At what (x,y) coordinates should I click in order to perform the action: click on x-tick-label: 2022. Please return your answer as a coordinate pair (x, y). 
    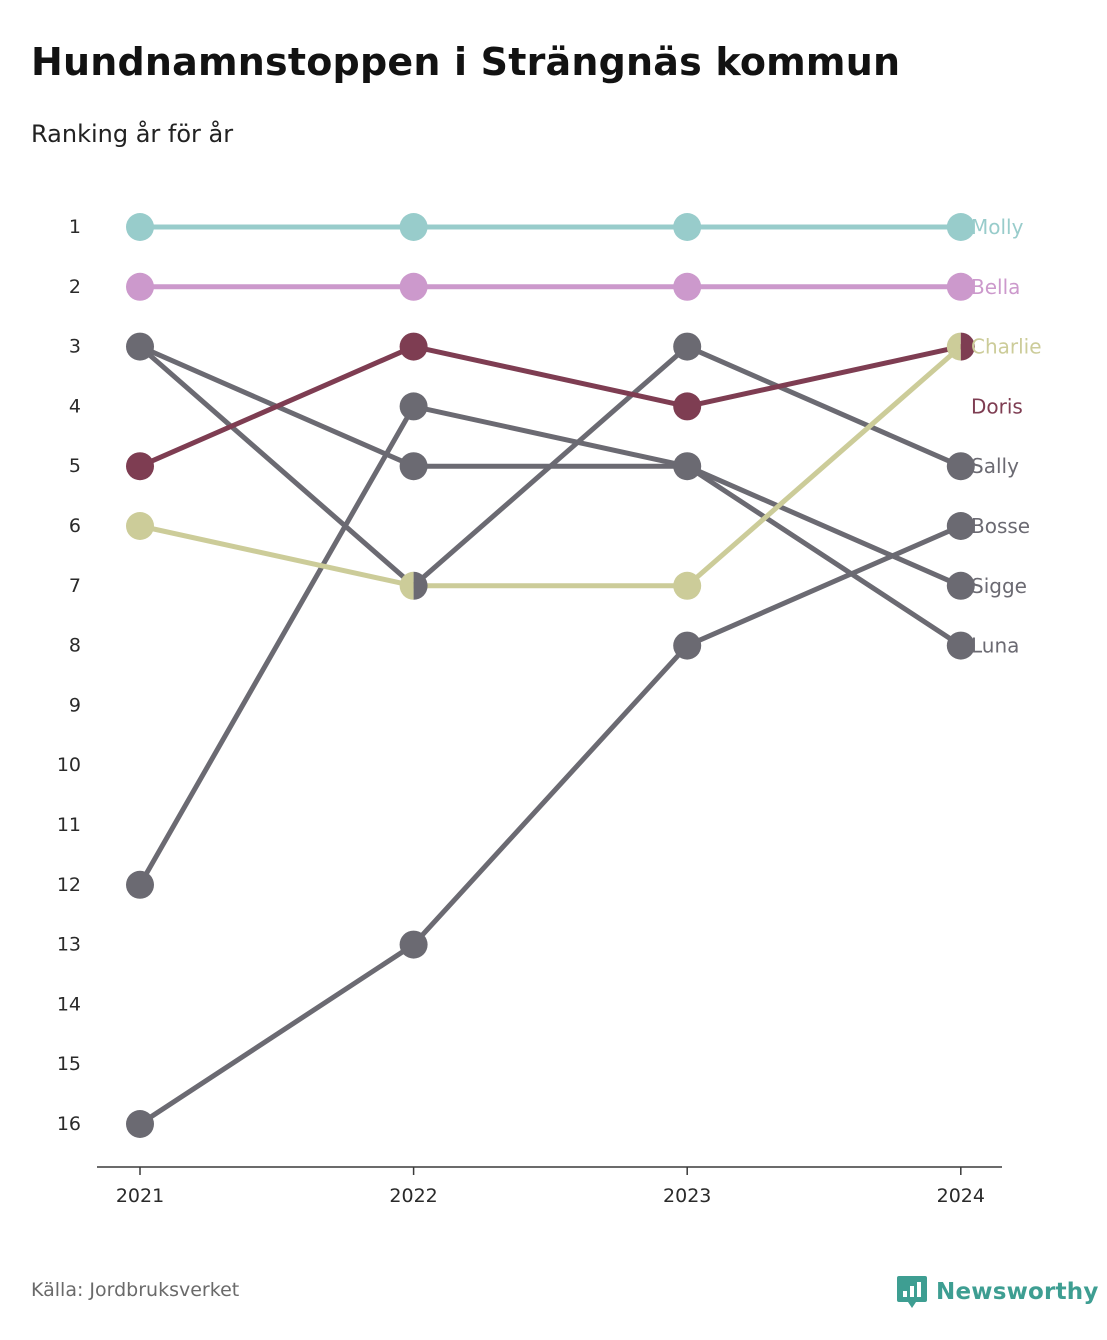
    Looking at the image, I should click on (413, 1196).